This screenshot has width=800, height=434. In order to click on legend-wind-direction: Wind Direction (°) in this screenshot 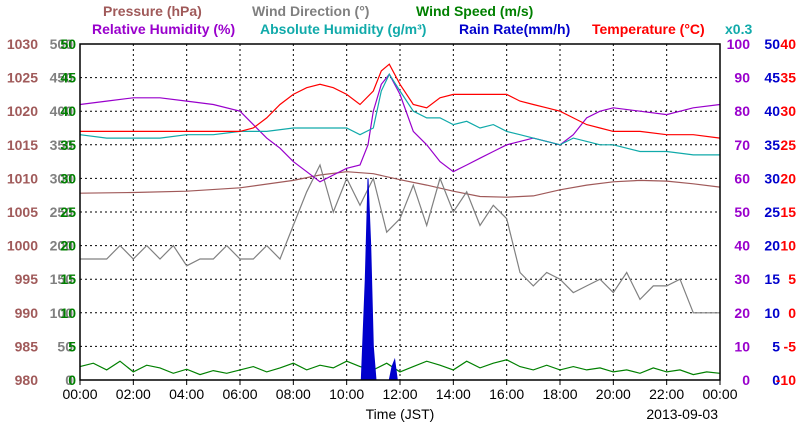, I will do `click(310, 11)`.